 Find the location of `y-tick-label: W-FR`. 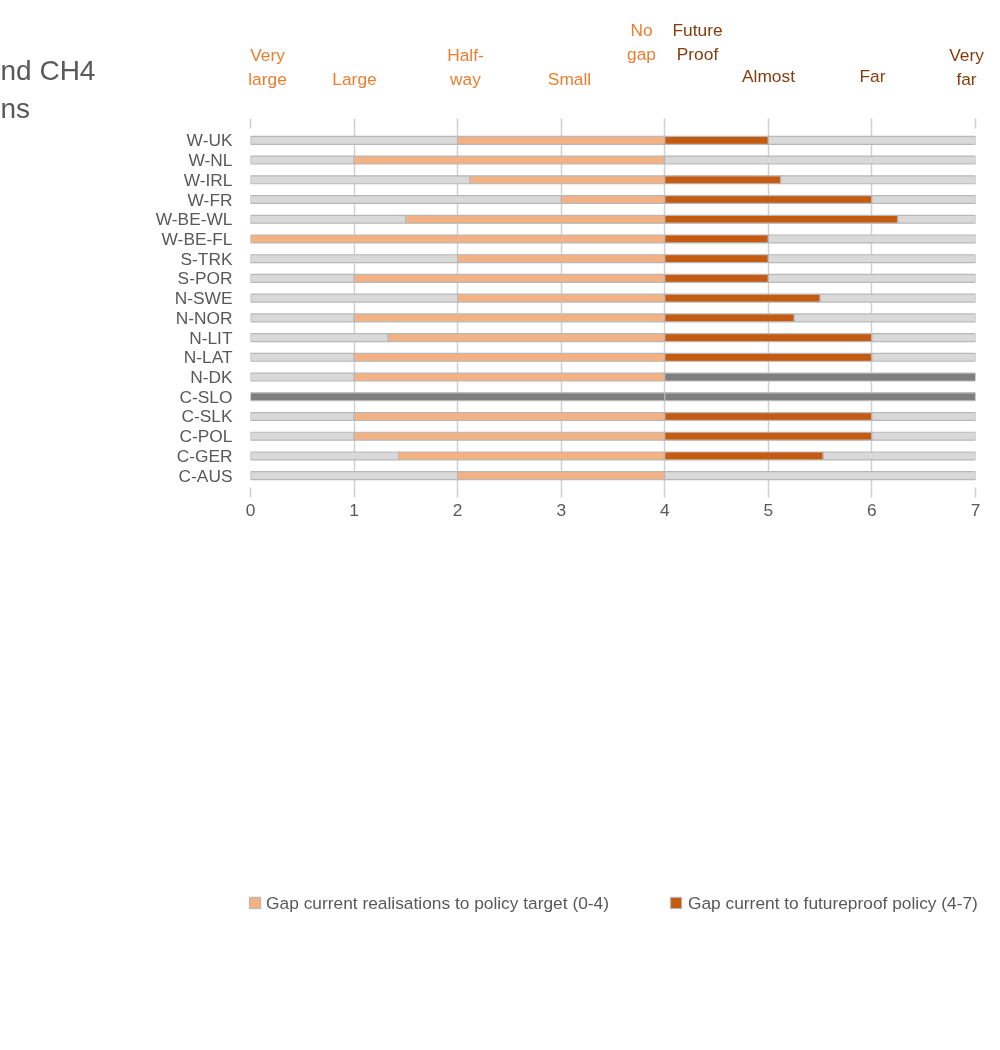

y-tick-label: W-FR is located at coordinates (210, 199).